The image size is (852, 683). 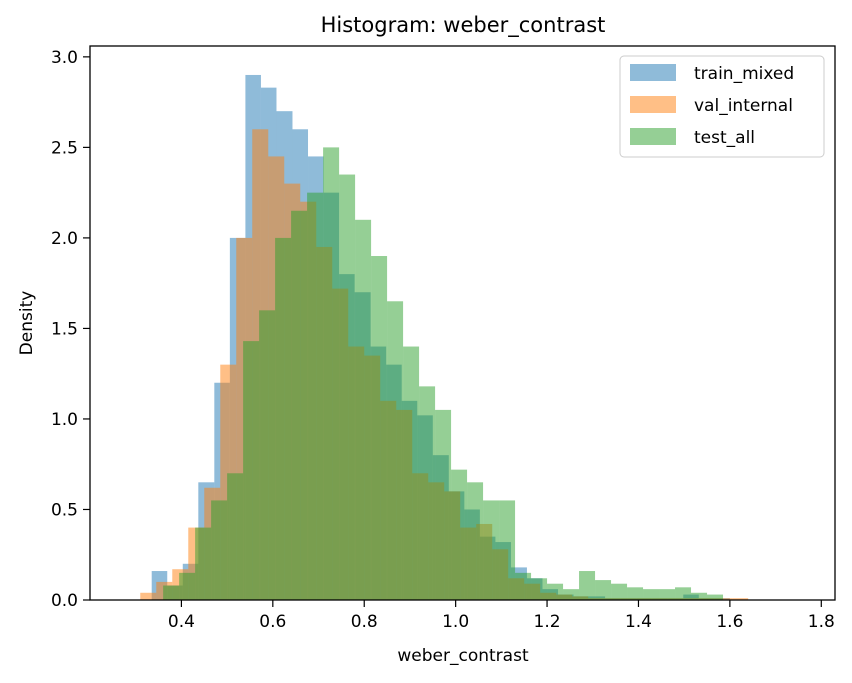 I want to click on y-axis-ticks: 0.0 0.5 1.0 1.5 2.0 2.5 3.0, so click(x=70, y=329).